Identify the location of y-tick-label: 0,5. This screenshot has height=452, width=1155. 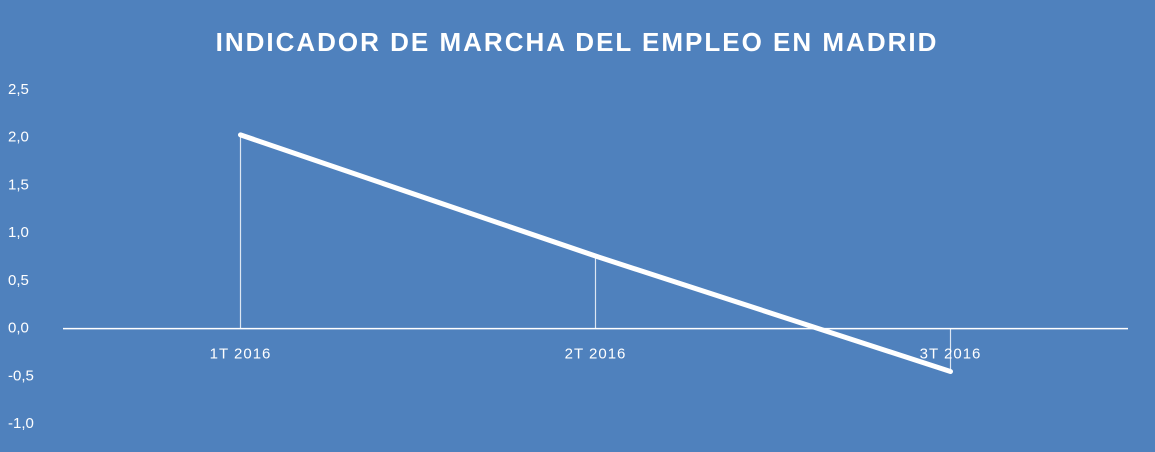
(18, 280).